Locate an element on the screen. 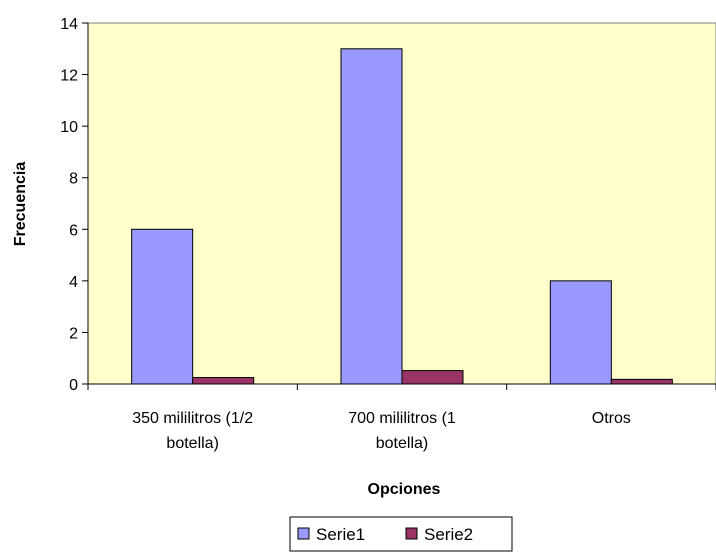 This screenshot has width=716, height=557. category-label: Otros is located at coordinates (611, 418).